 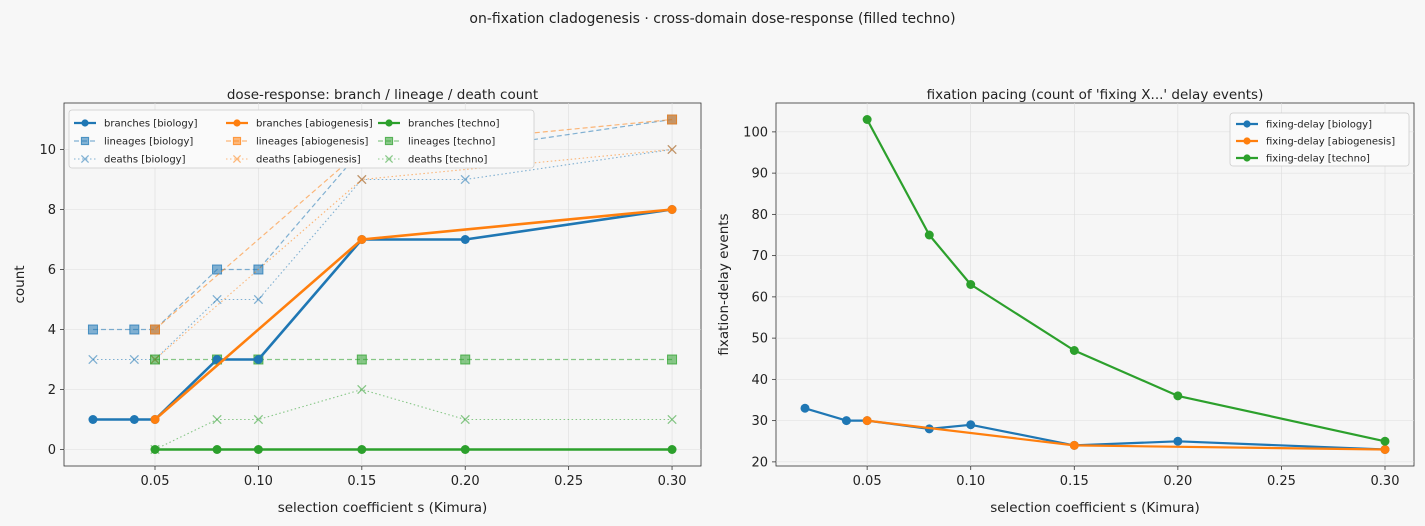 What do you see at coordinates (151, 124) in the screenshot?
I see `legend-label: branches [biology]` at bounding box center [151, 124].